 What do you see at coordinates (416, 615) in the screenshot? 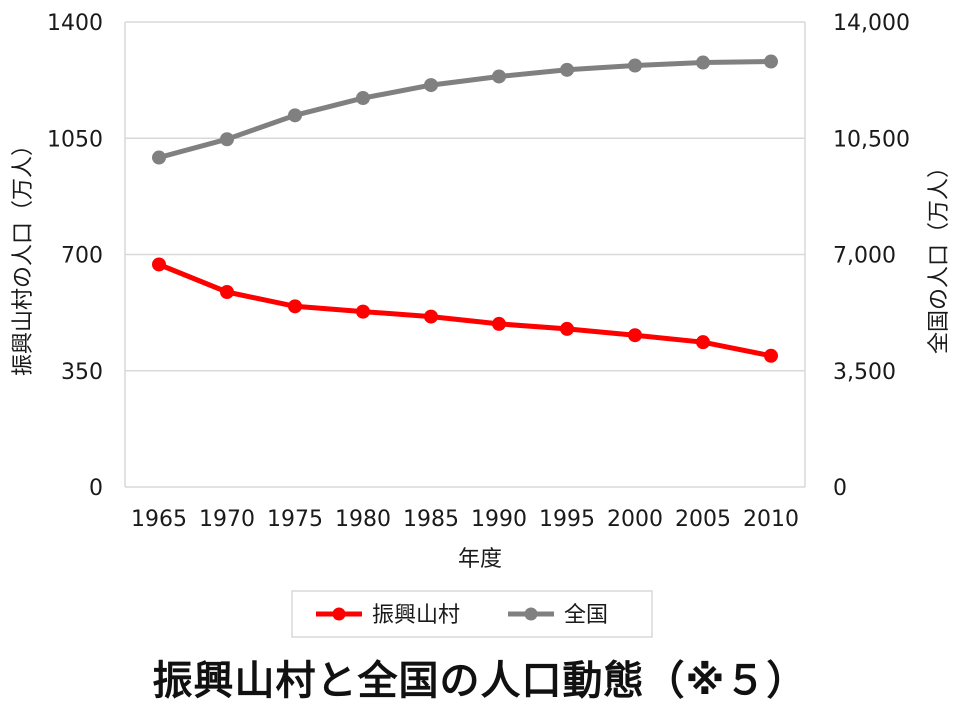
I see `legend-label-sanson: 振興山村` at bounding box center [416, 615].